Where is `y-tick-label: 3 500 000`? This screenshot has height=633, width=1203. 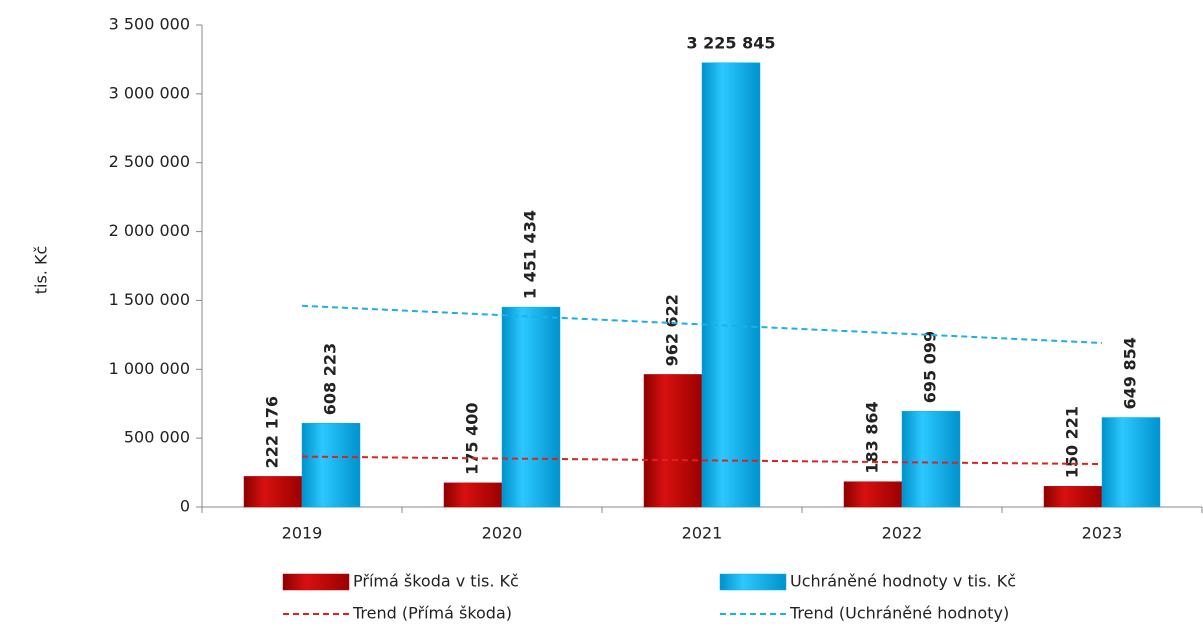 y-tick-label: 3 500 000 is located at coordinates (149, 24).